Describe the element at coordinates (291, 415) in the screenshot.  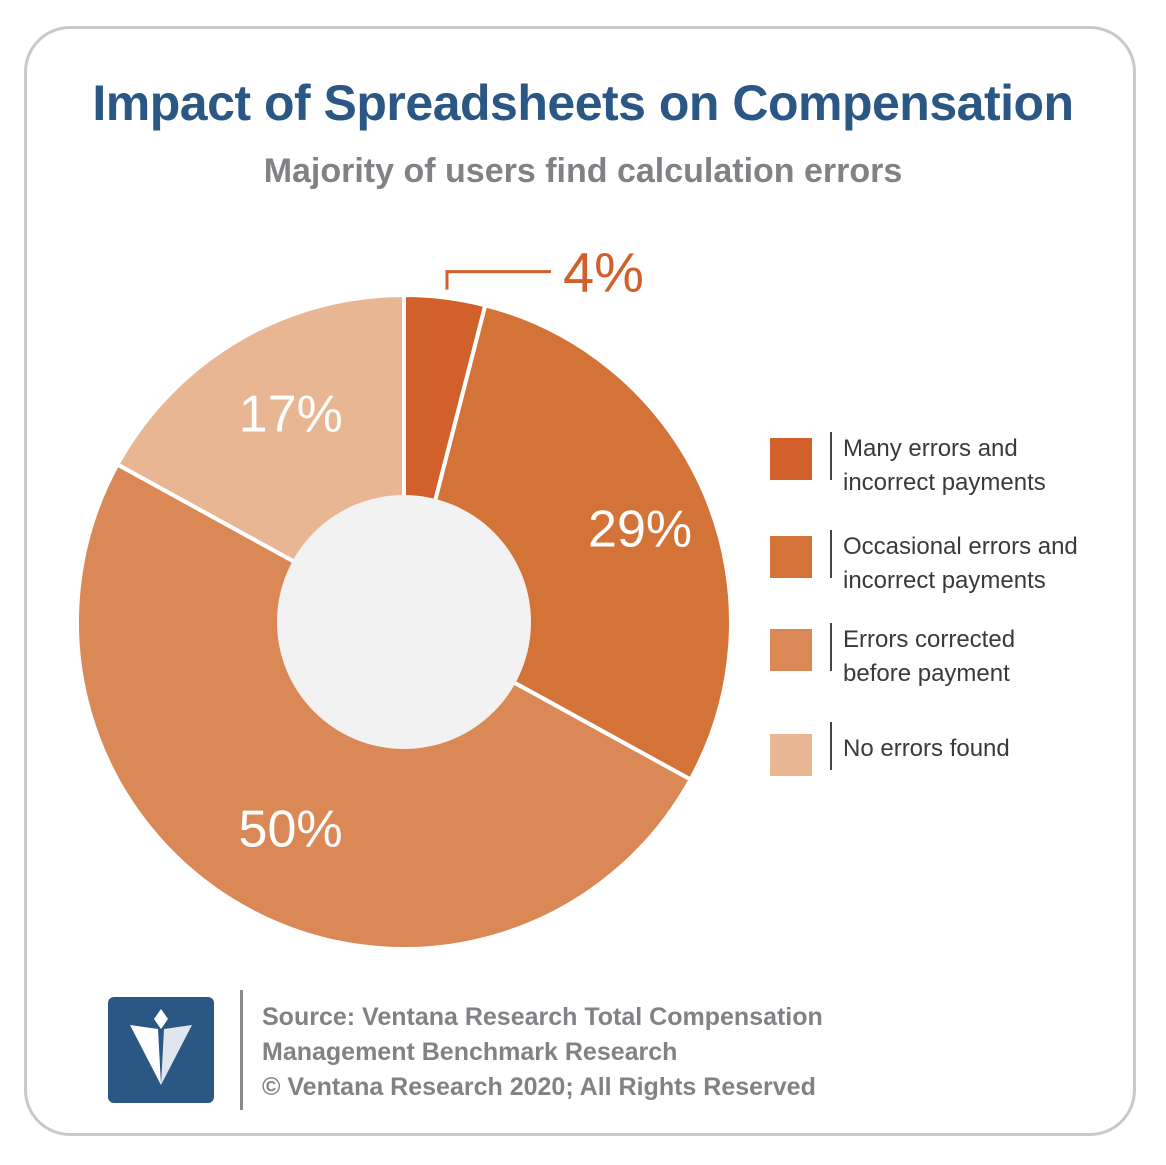
I see `data-label-no-errors: 17%` at that location.